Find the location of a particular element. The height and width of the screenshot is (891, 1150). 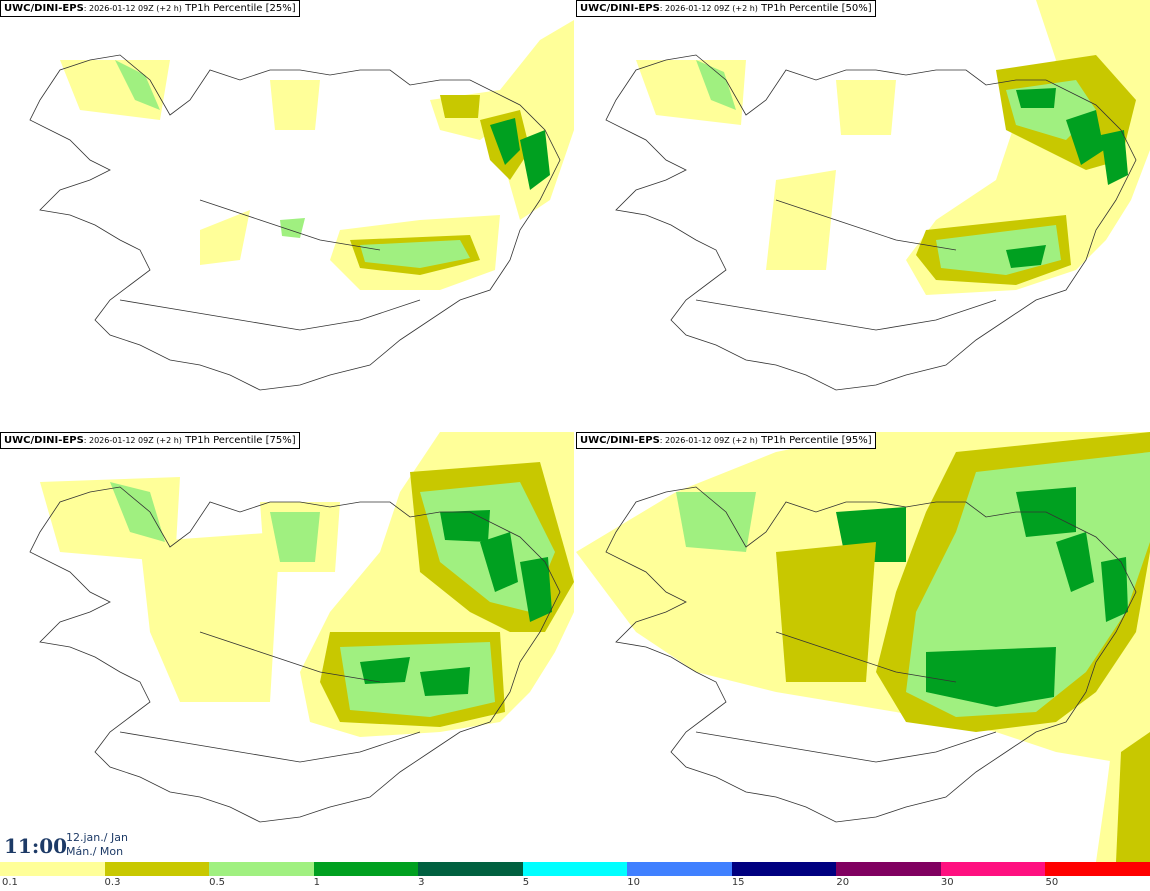

valid-time-box: 11:00 12.jan./ Jan Mán./ Mon is located at coordinates (70, 845).